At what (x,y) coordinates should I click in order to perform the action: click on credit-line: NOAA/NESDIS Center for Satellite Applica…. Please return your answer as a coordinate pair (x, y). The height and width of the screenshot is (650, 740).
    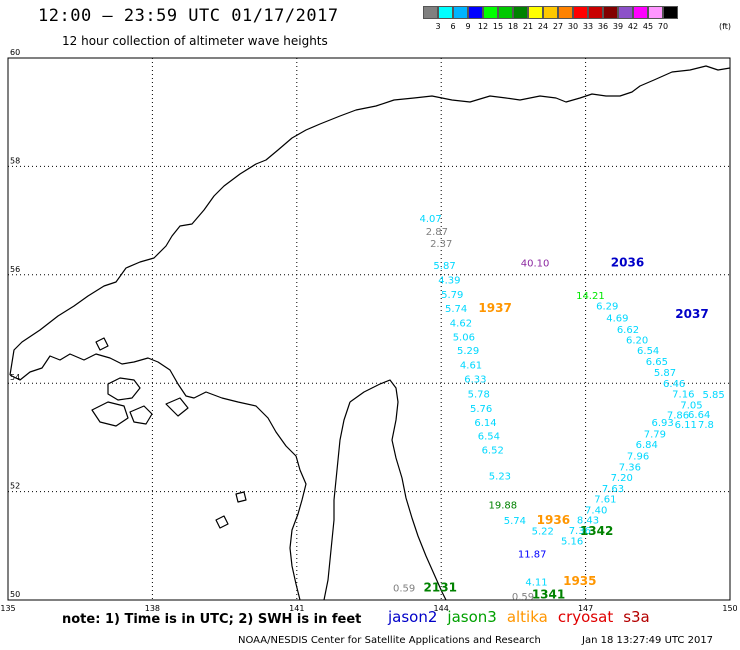
    Looking at the image, I should click on (389, 640).